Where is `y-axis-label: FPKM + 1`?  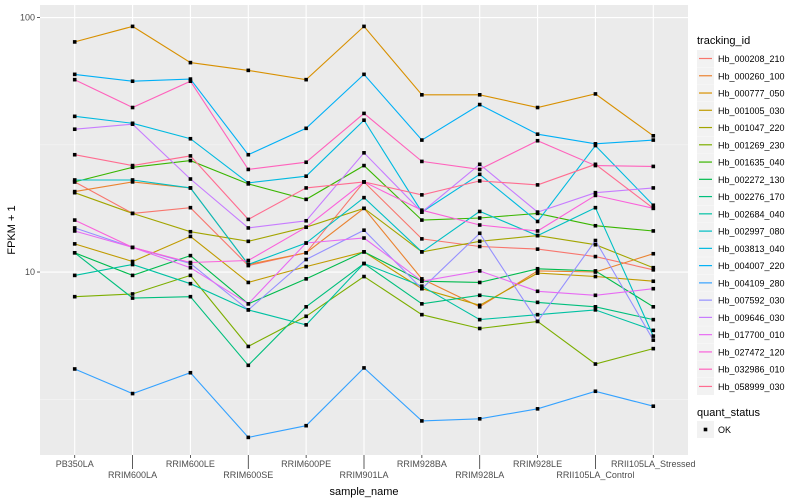
y-axis-label: FPKM + 1 is located at coordinates (12, 229).